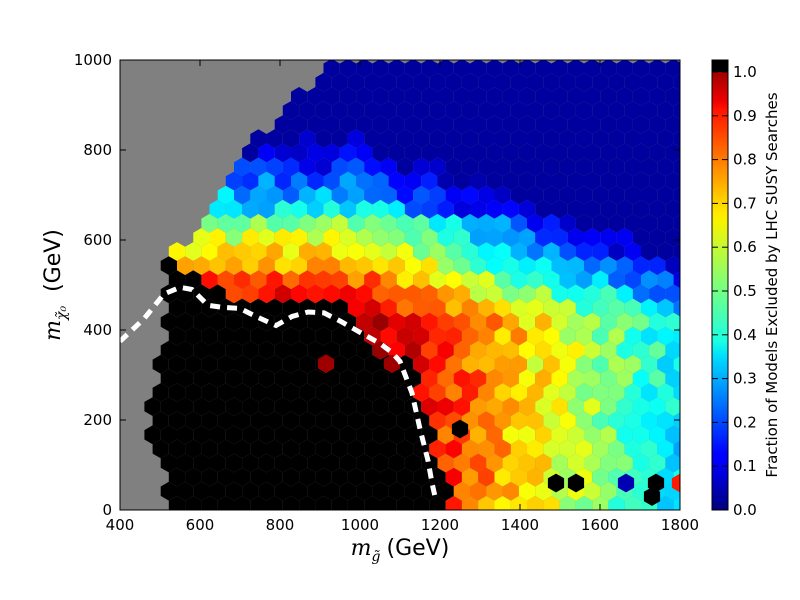 The width and height of the screenshot is (800, 600). I want to click on hex-cell-highlight, so click(460, 429).